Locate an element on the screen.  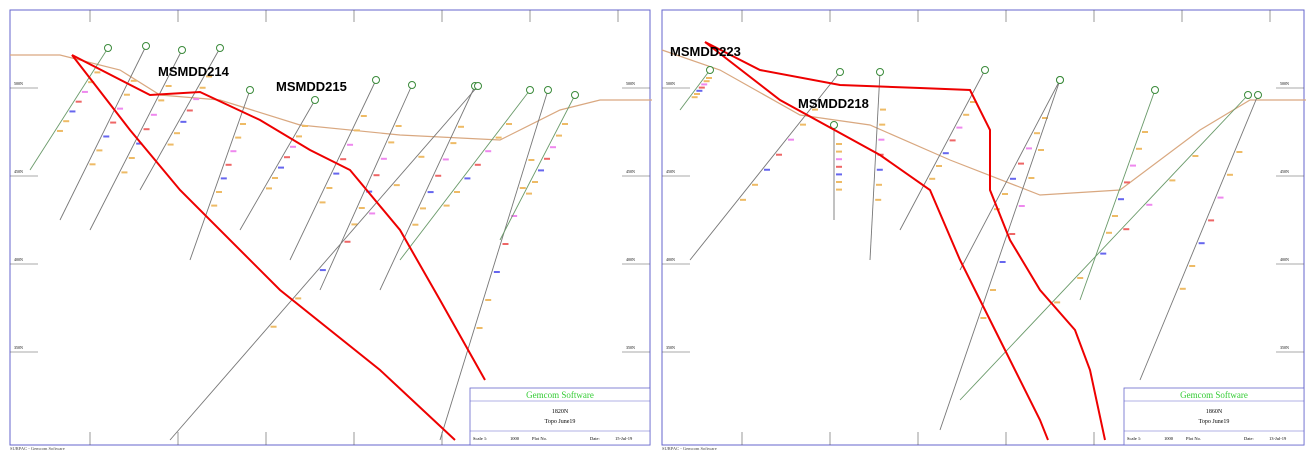
title-block is located at coordinates (1214, 416).